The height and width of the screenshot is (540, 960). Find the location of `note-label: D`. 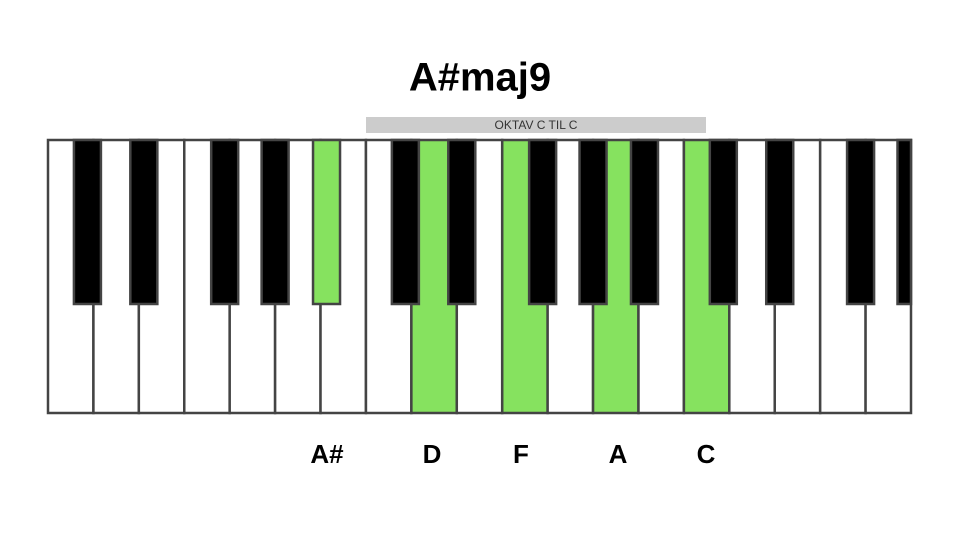

note-label: D is located at coordinates (432, 454).